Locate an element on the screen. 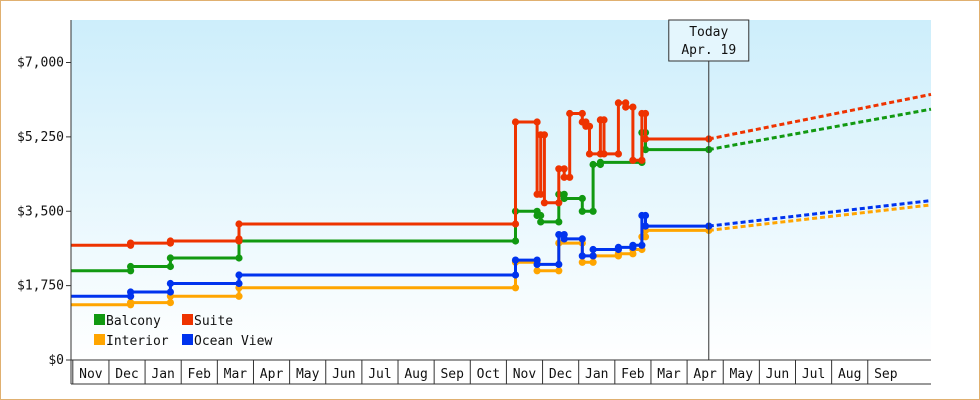  x-tick-label: Jan is located at coordinates (162, 374).